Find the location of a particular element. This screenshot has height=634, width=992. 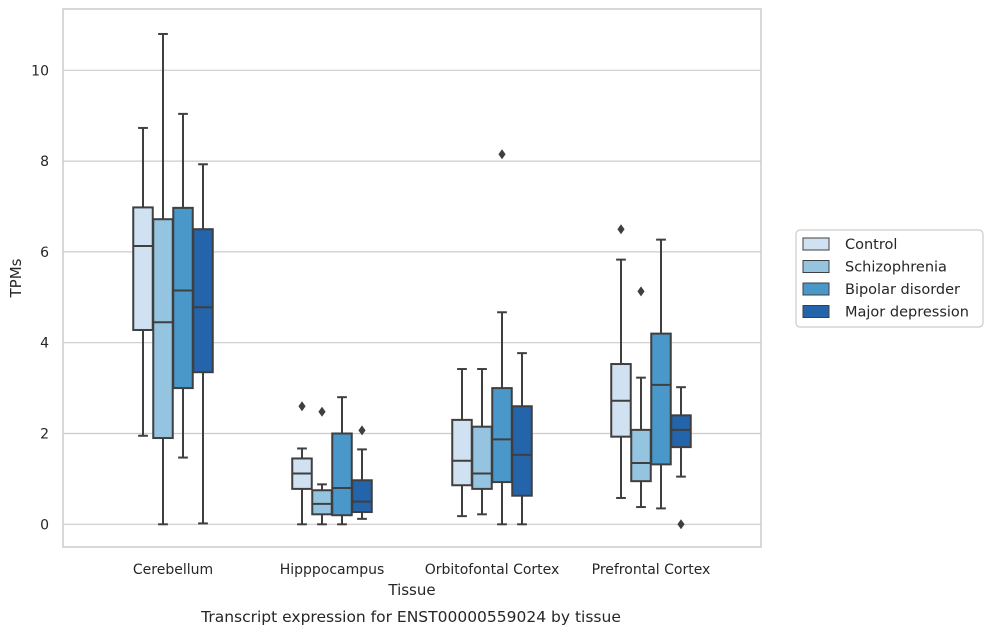

y-tick-label: 6 is located at coordinates (44, 253).